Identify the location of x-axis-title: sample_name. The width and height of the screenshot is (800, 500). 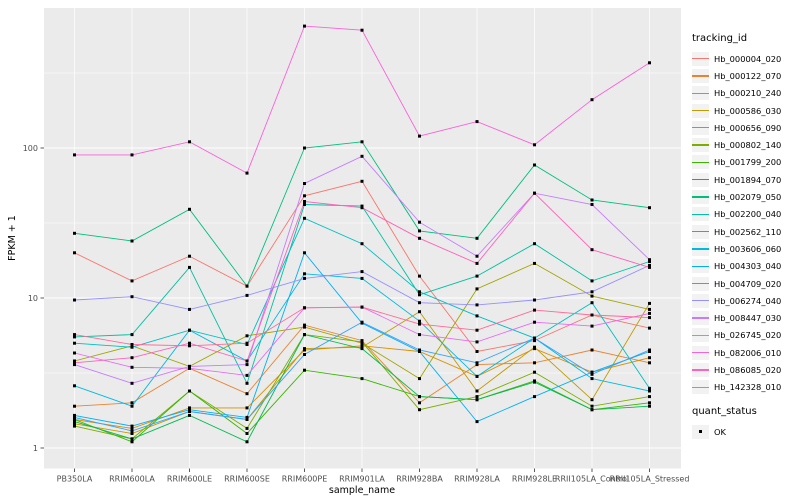
(362, 490).